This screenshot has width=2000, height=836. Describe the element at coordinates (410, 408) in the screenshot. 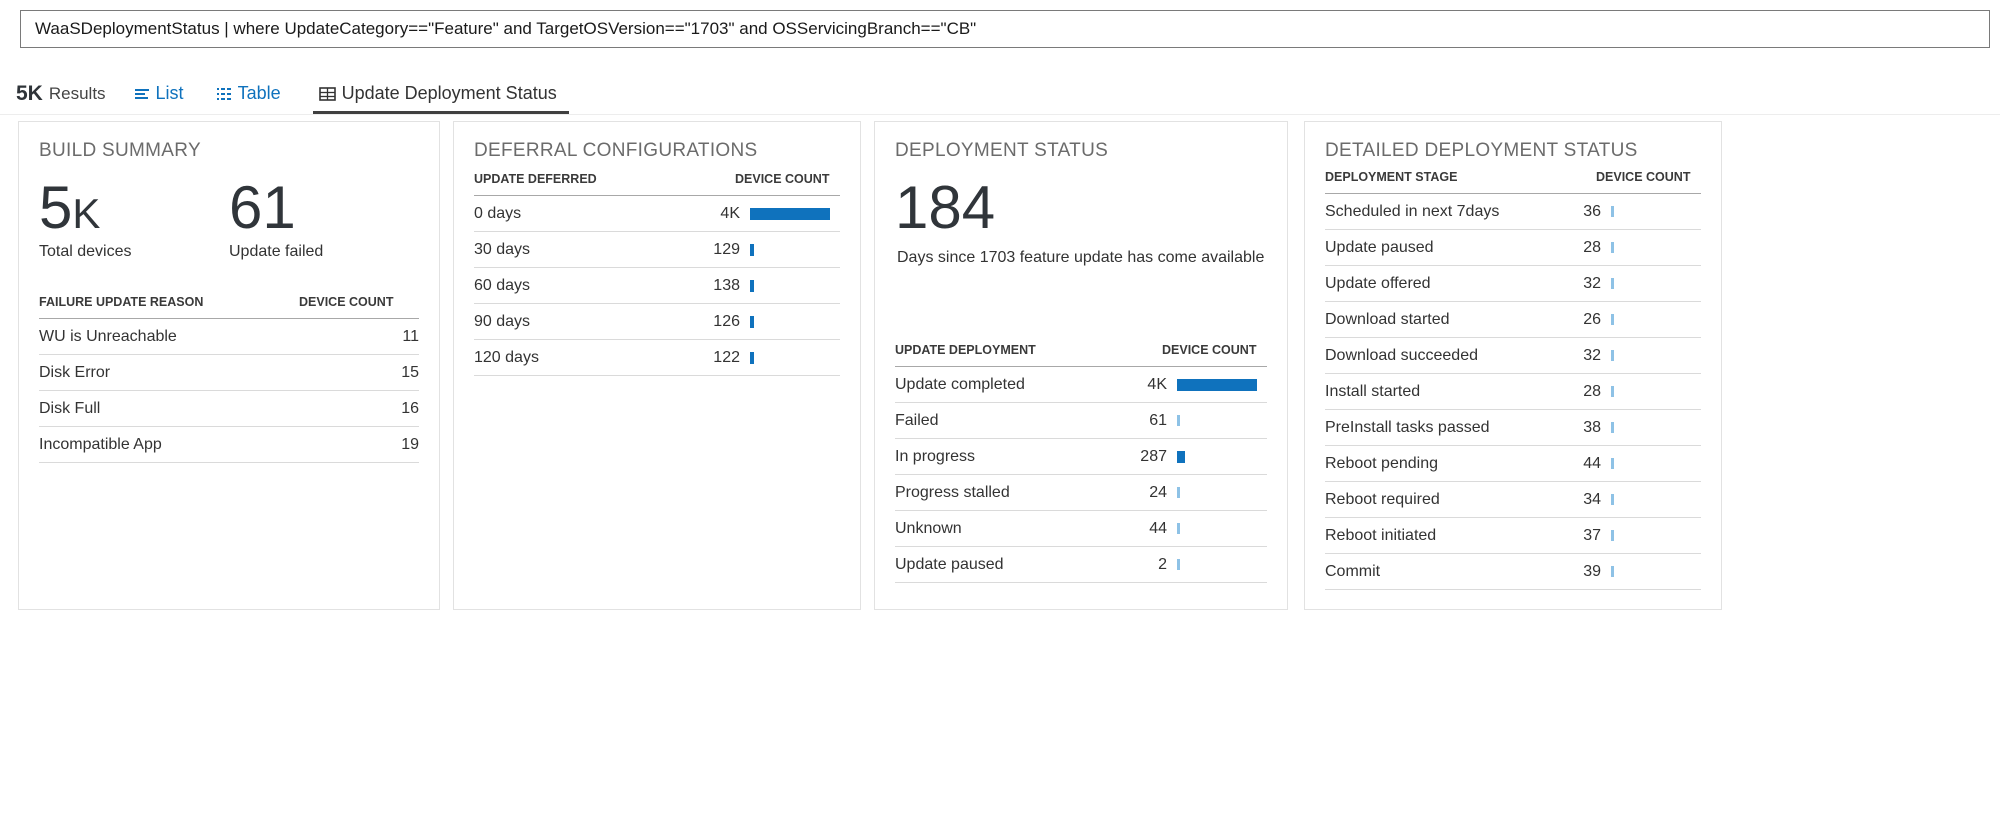

I see `row-value: 16` at that location.